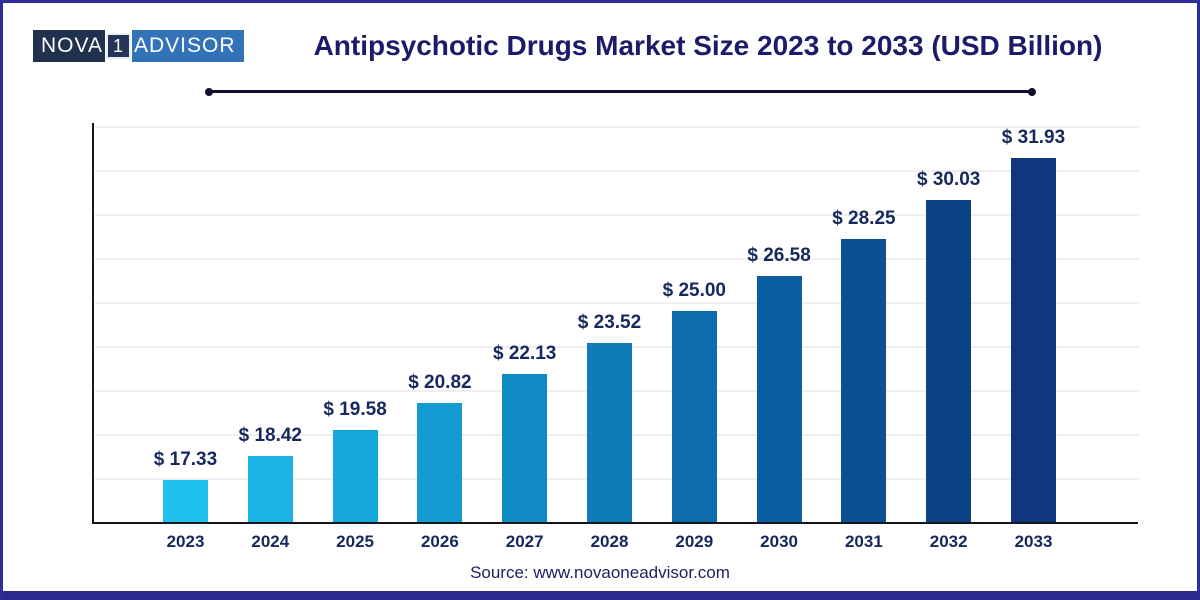 The image size is (1200, 600). What do you see at coordinates (270, 541) in the screenshot?
I see `x-axis-tick-label: 2024` at bounding box center [270, 541].